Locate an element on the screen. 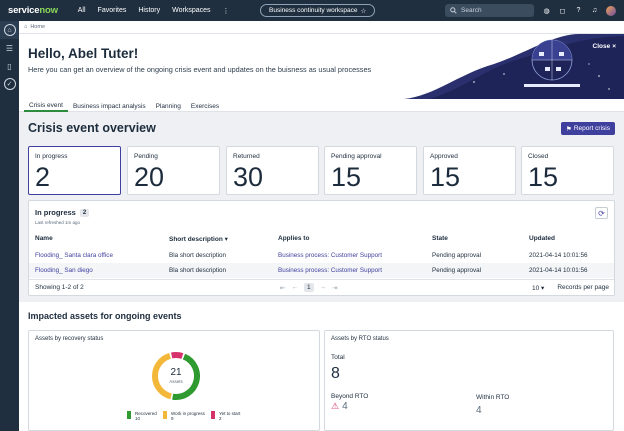 Image resolution: width=624 pixels, height=431 pixels. col-applies-to: Applies to is located at coordinates (294, 238).